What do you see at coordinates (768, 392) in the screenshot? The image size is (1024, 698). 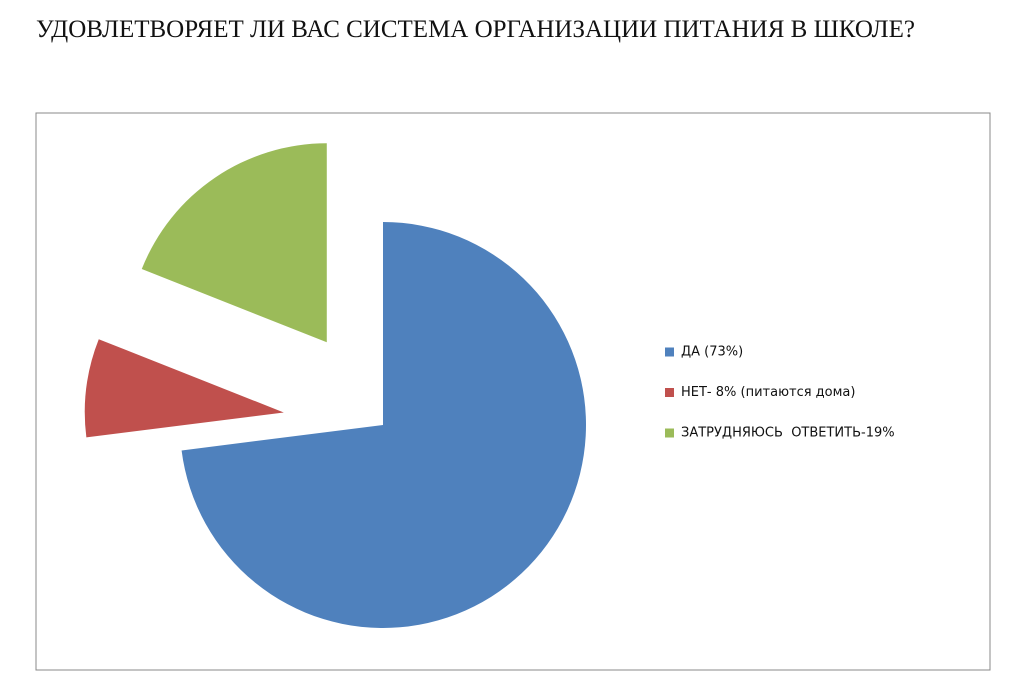 I see `legend-label: НЕТ- 8% (питаются дома)` at bounding box center [768, 392].